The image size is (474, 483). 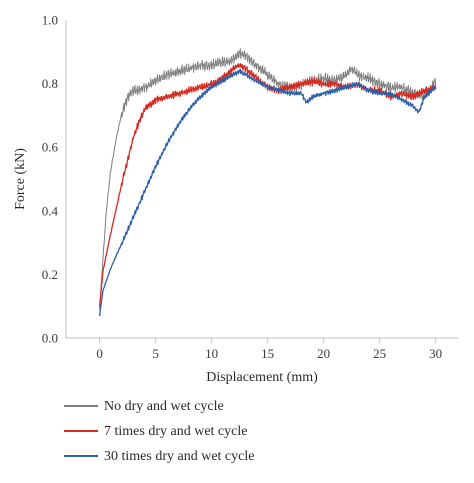 What do you see at coordinates (179, 456) in the screenshot?
I see `legend-label-3: 30 times dry and wet cycle` at bounding box center [179, 456].